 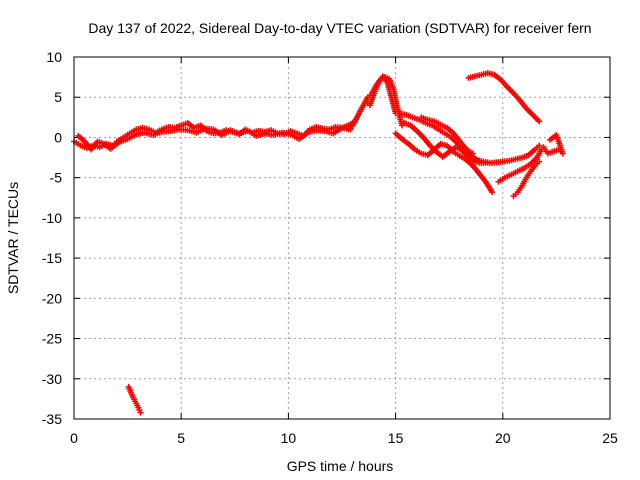 What do you see at coordinates (52, 339) in the screenshot?
I see `y-tick-label: -25` at bounding box center [52, 339].